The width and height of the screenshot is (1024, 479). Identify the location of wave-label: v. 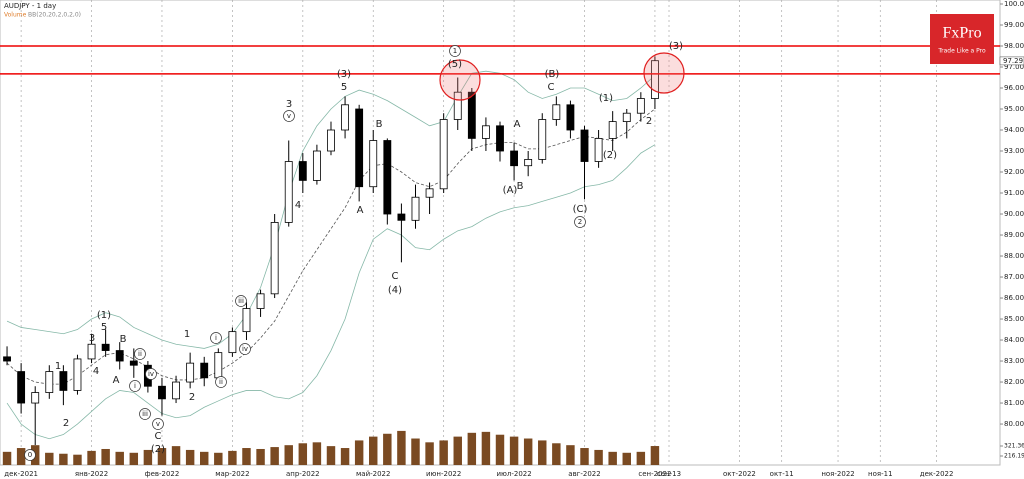
(158, 424).